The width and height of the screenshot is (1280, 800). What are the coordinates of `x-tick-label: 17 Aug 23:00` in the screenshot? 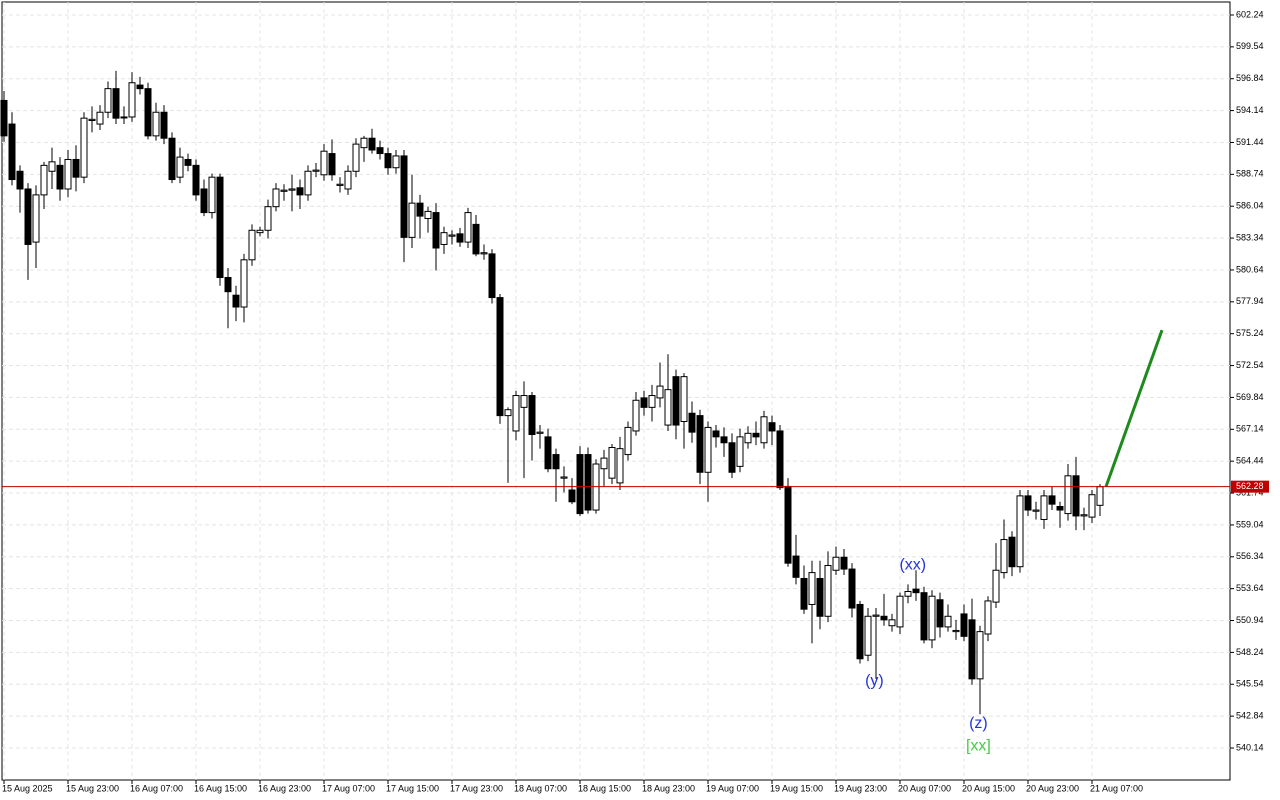 It's located at (476, 788).